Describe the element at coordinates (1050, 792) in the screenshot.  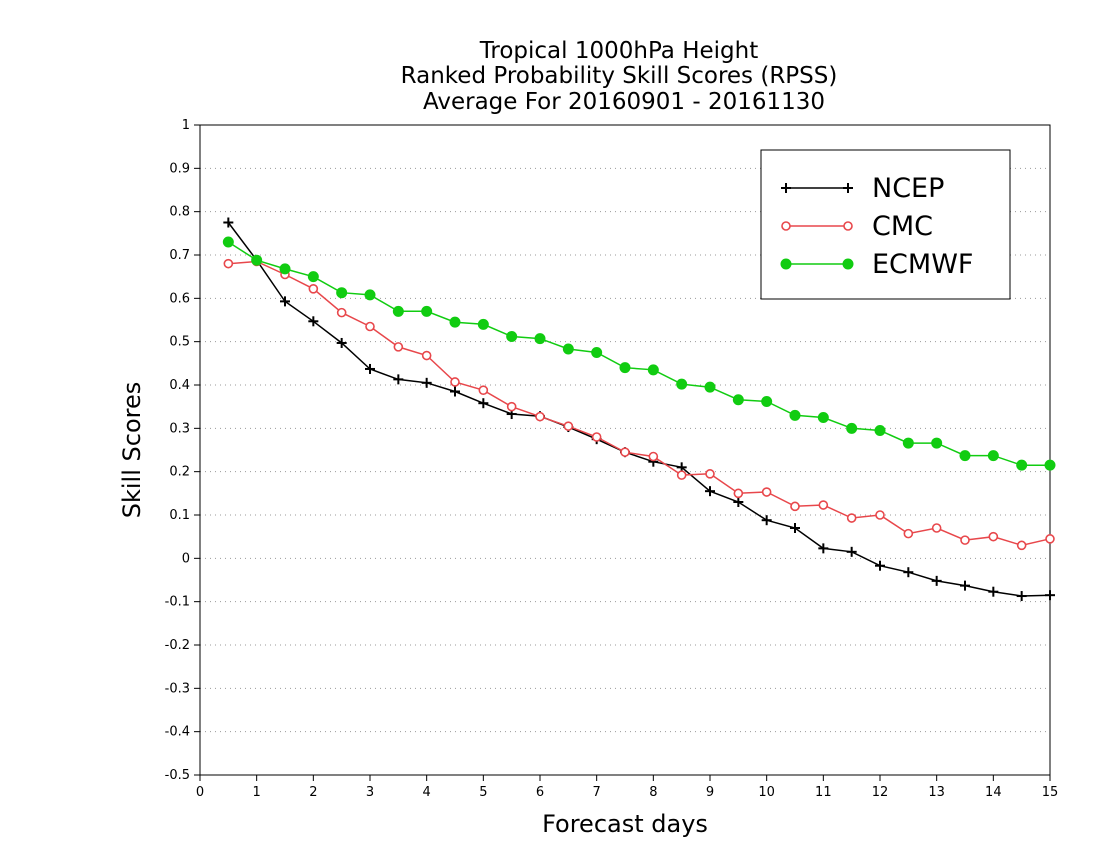
I see `x-tick-label-15: 15` at that location.